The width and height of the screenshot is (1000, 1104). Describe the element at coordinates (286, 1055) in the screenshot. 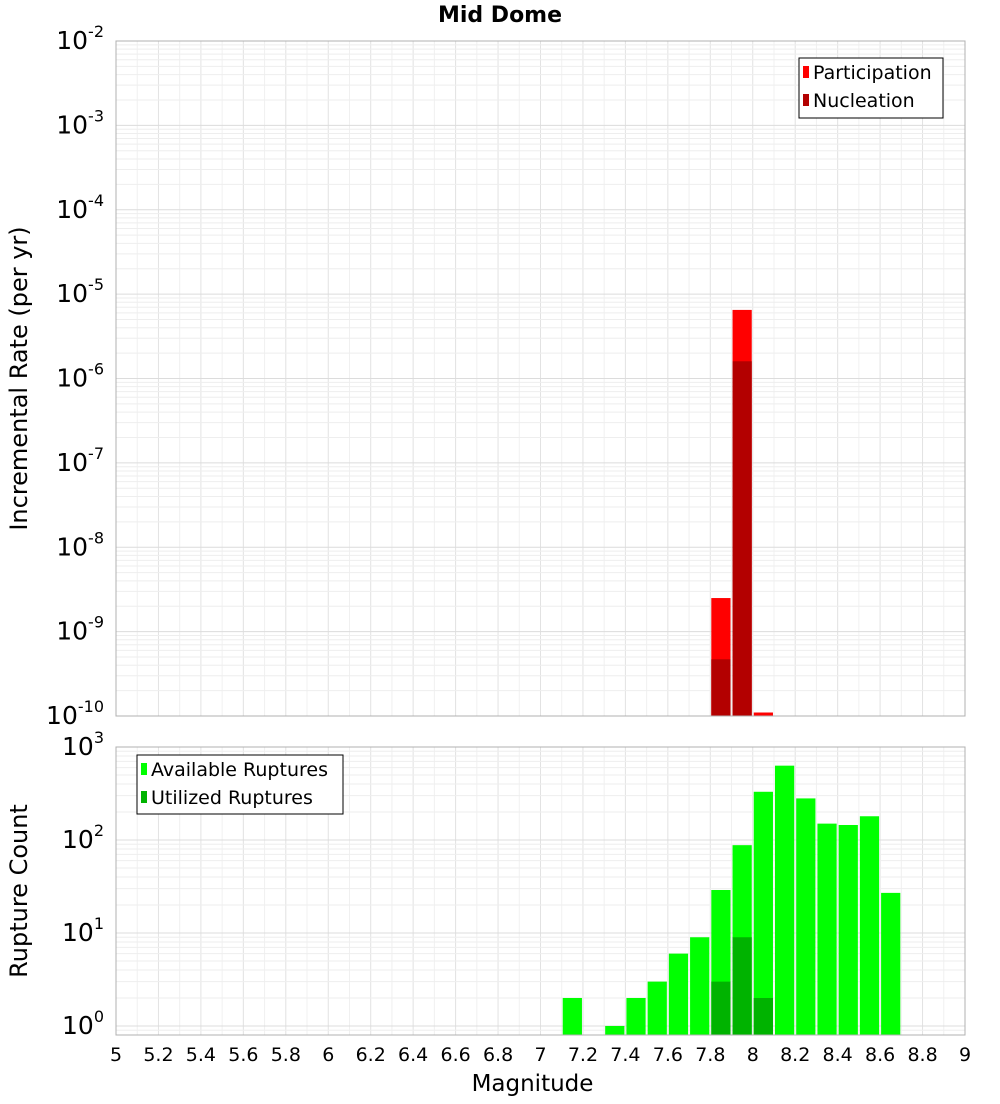

I see `x-tick-label: 5.8` at that location.